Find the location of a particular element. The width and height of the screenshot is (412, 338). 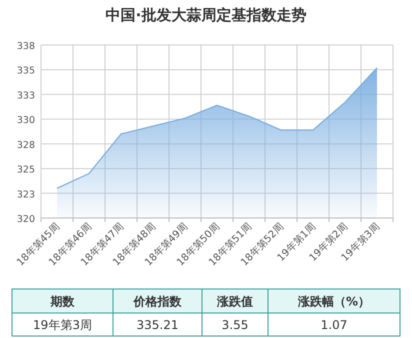

y-tick-label: 338 is located at coordinates (25, 46).